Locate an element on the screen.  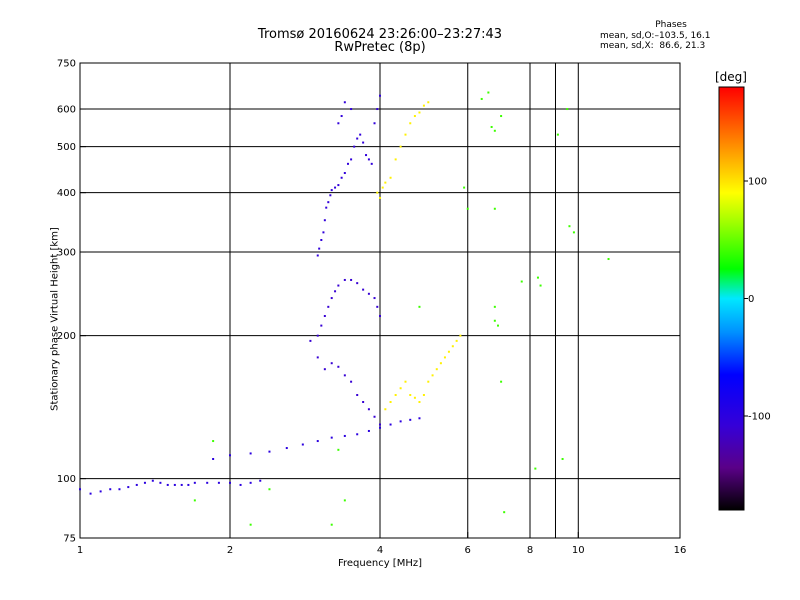
y-tick-label: 100 is located at coordinates (66, 479).